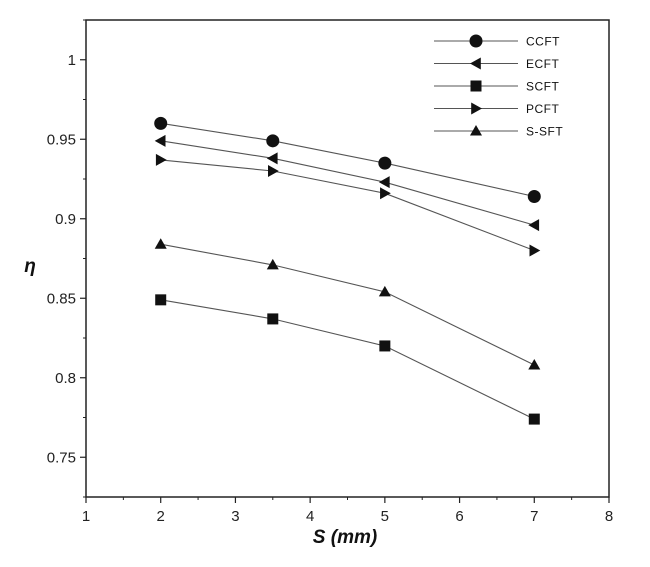 The image size is (650, 567). Describe the element at coordinates (161, 516) in the screenshot. I see `x-tick-label: 2` at that location.